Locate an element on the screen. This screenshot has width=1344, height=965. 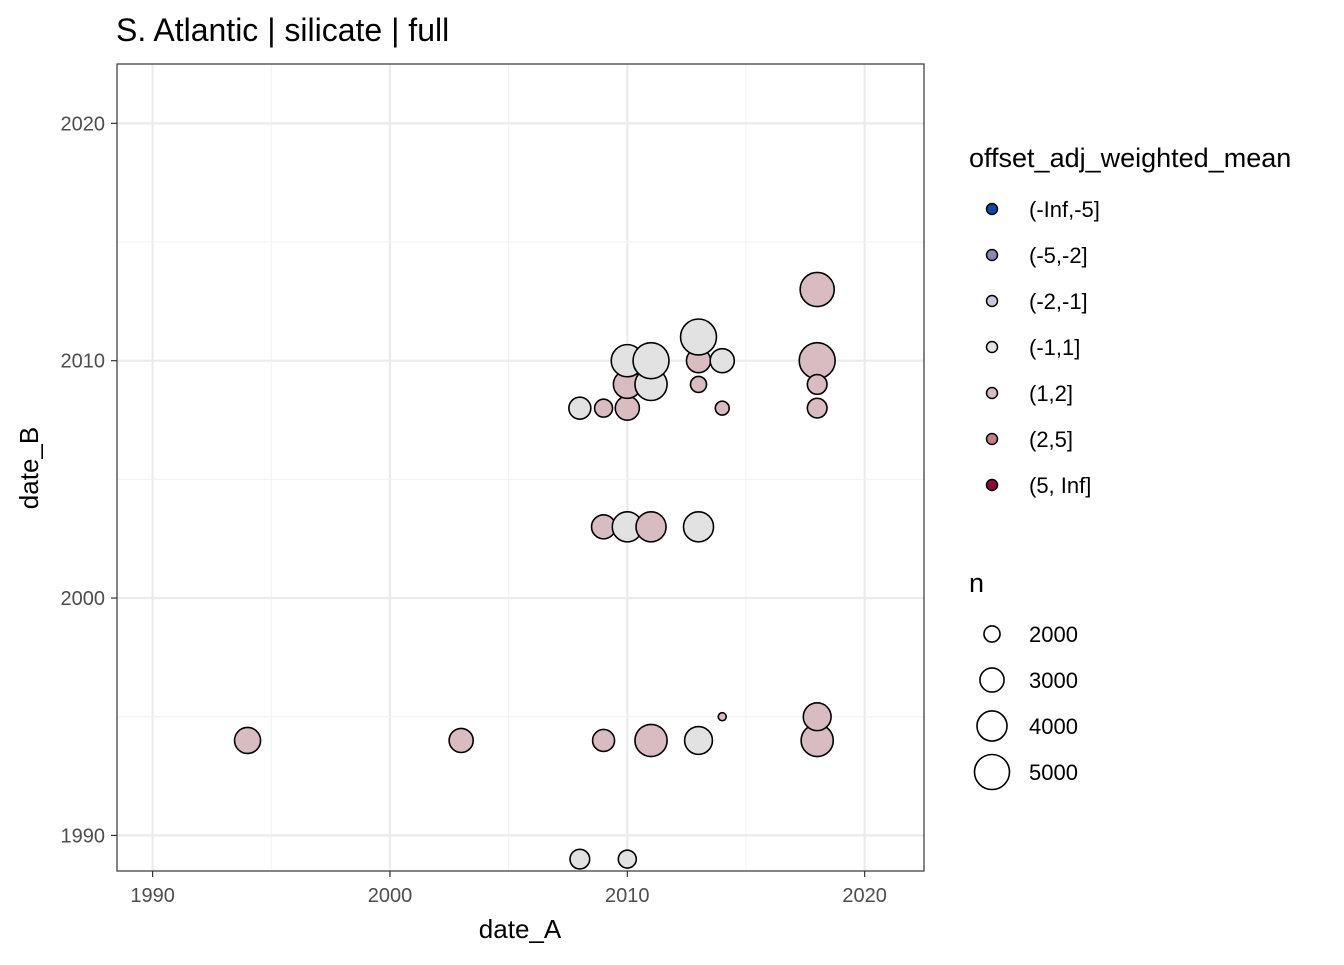
legend-color-label: (-5,-2] is located at coordinates (1058, 255).